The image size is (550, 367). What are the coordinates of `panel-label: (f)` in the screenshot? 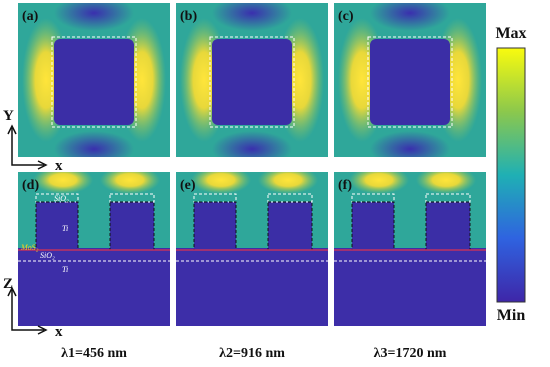 It's located at (345, 185).